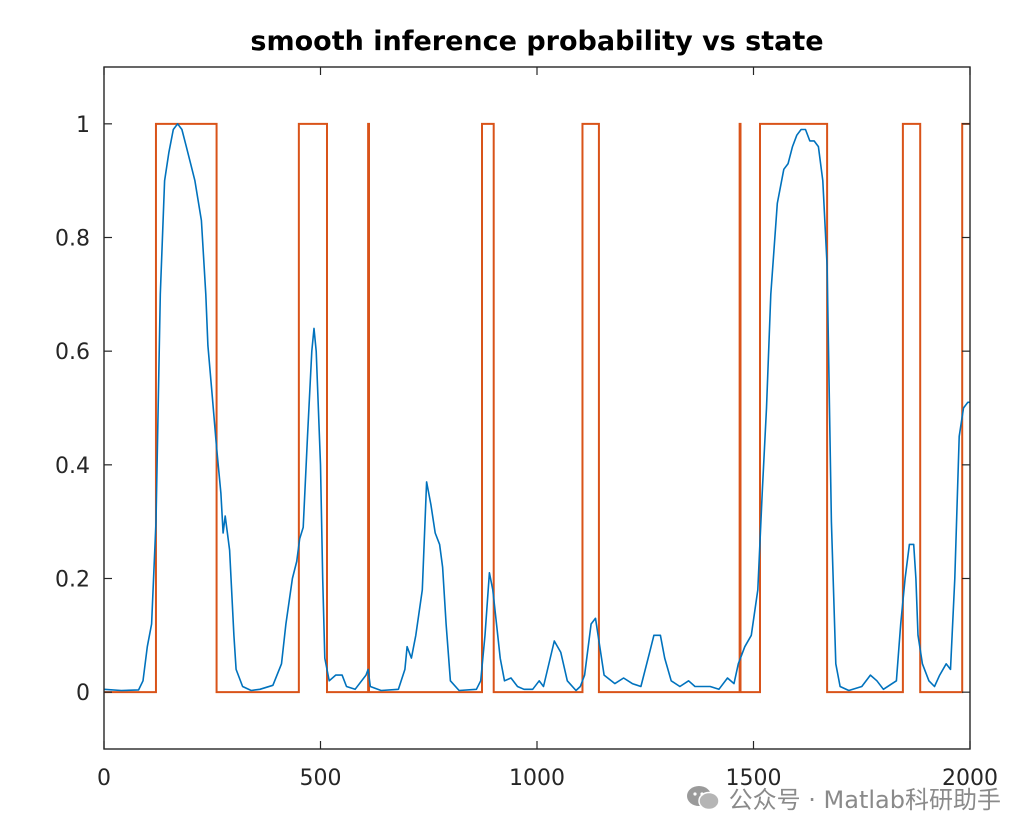  I want to click on x-tick-label: 1500, so click(754, 778).